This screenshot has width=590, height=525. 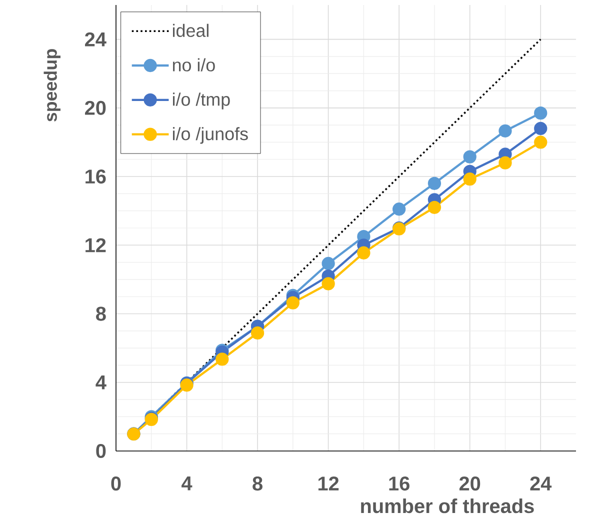 What do you see at coordinates (201, 101) in the screenshot?
I see `legend-label: i/o /tmp` at bounding box center [201, 101].